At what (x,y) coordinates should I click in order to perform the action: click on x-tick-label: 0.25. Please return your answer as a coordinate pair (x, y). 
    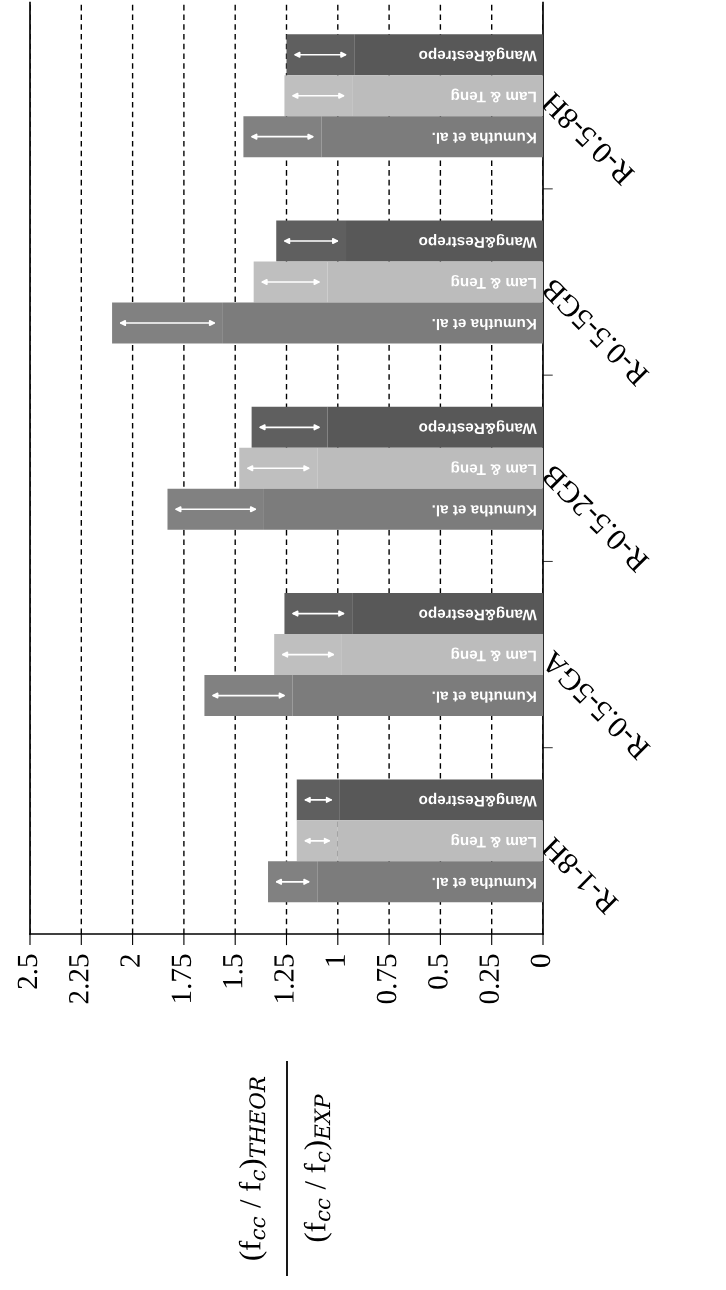
    Looking at the image, I should click on (489, 979).